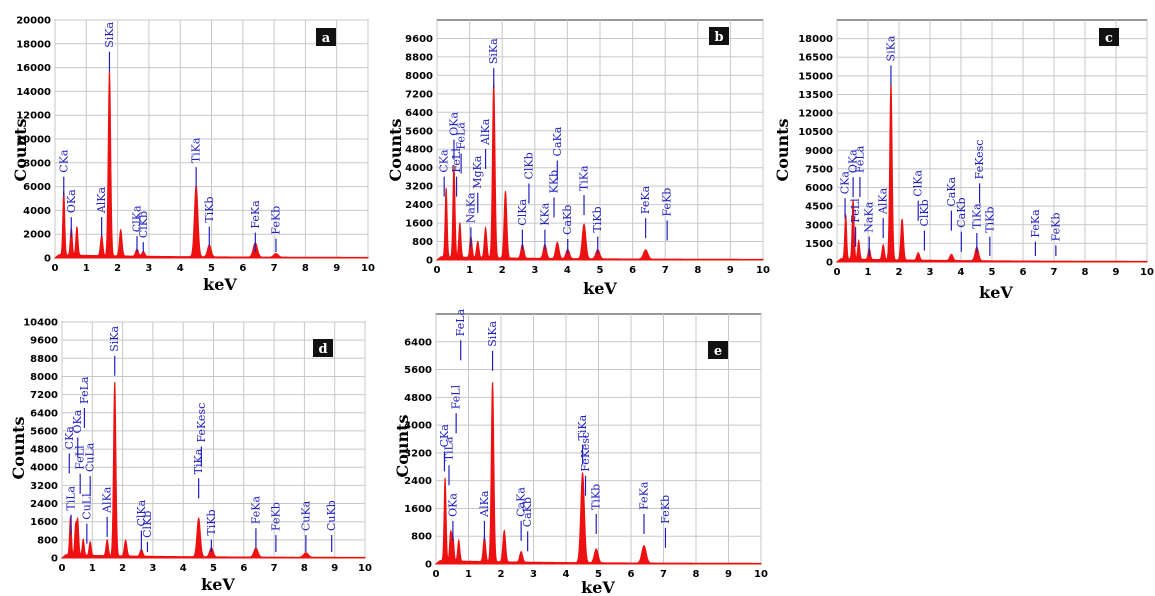 Image resolution: width=1155 pixels, height=596 pixels. Describe the element at coordinates (502, 270) in the screenshot. I see `x-tick-label: 2` at that location.